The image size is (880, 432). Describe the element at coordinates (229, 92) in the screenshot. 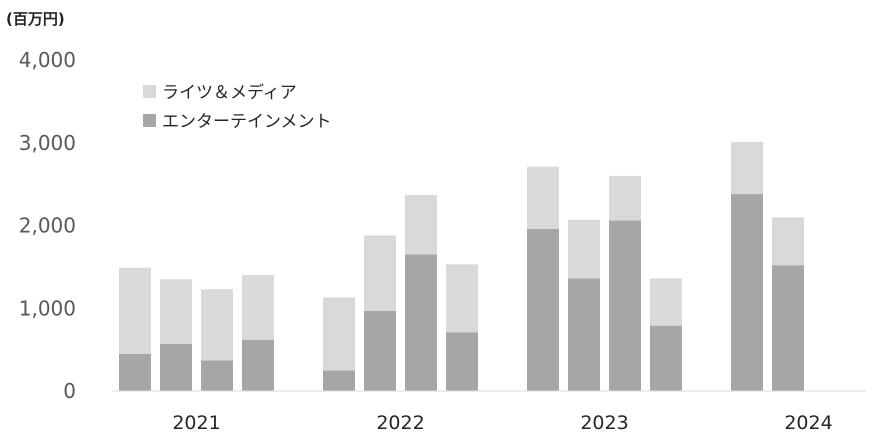

I see `legend-label: ライツ＆メディア` at that location.